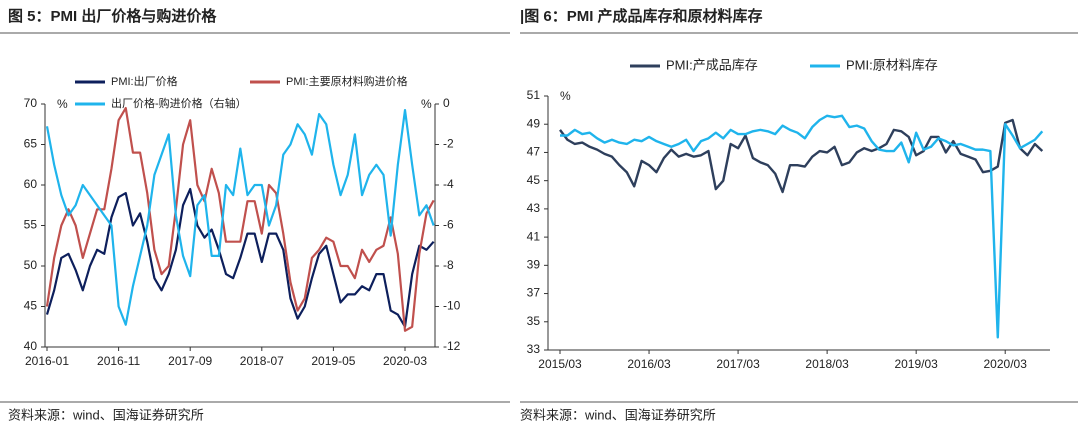 The width and height of the screenshot is (1080, 428). What do you see at coordinates (534, 208) in the screenshot?
I see `y-tick-label: 43` at bounding box center [534, 208].